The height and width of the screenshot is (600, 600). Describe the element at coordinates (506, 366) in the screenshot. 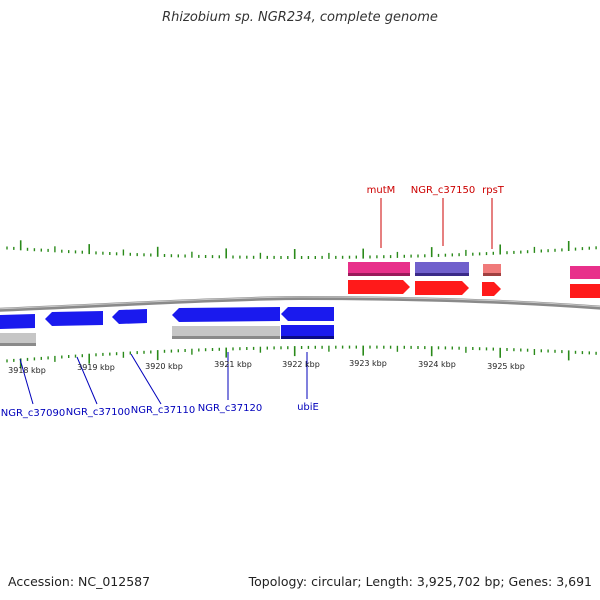

I see `ruler-label: 3925 kbp` at that location.